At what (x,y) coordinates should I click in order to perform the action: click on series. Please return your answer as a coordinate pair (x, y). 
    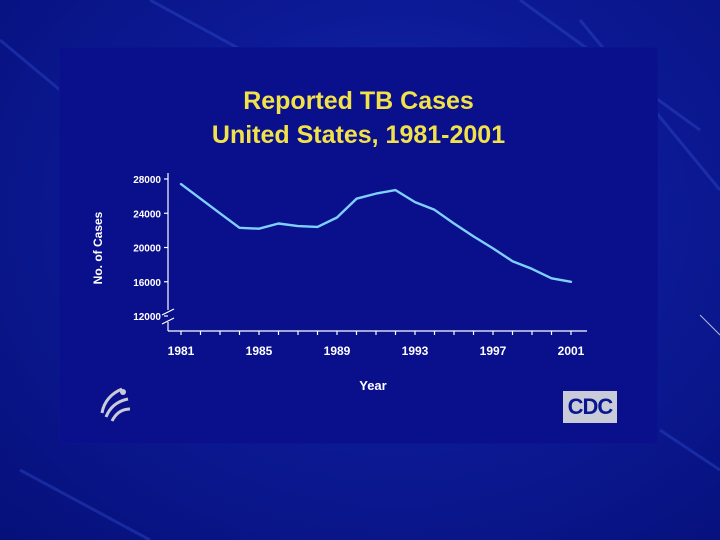
    Looking at the image, I should click on (376, 233).